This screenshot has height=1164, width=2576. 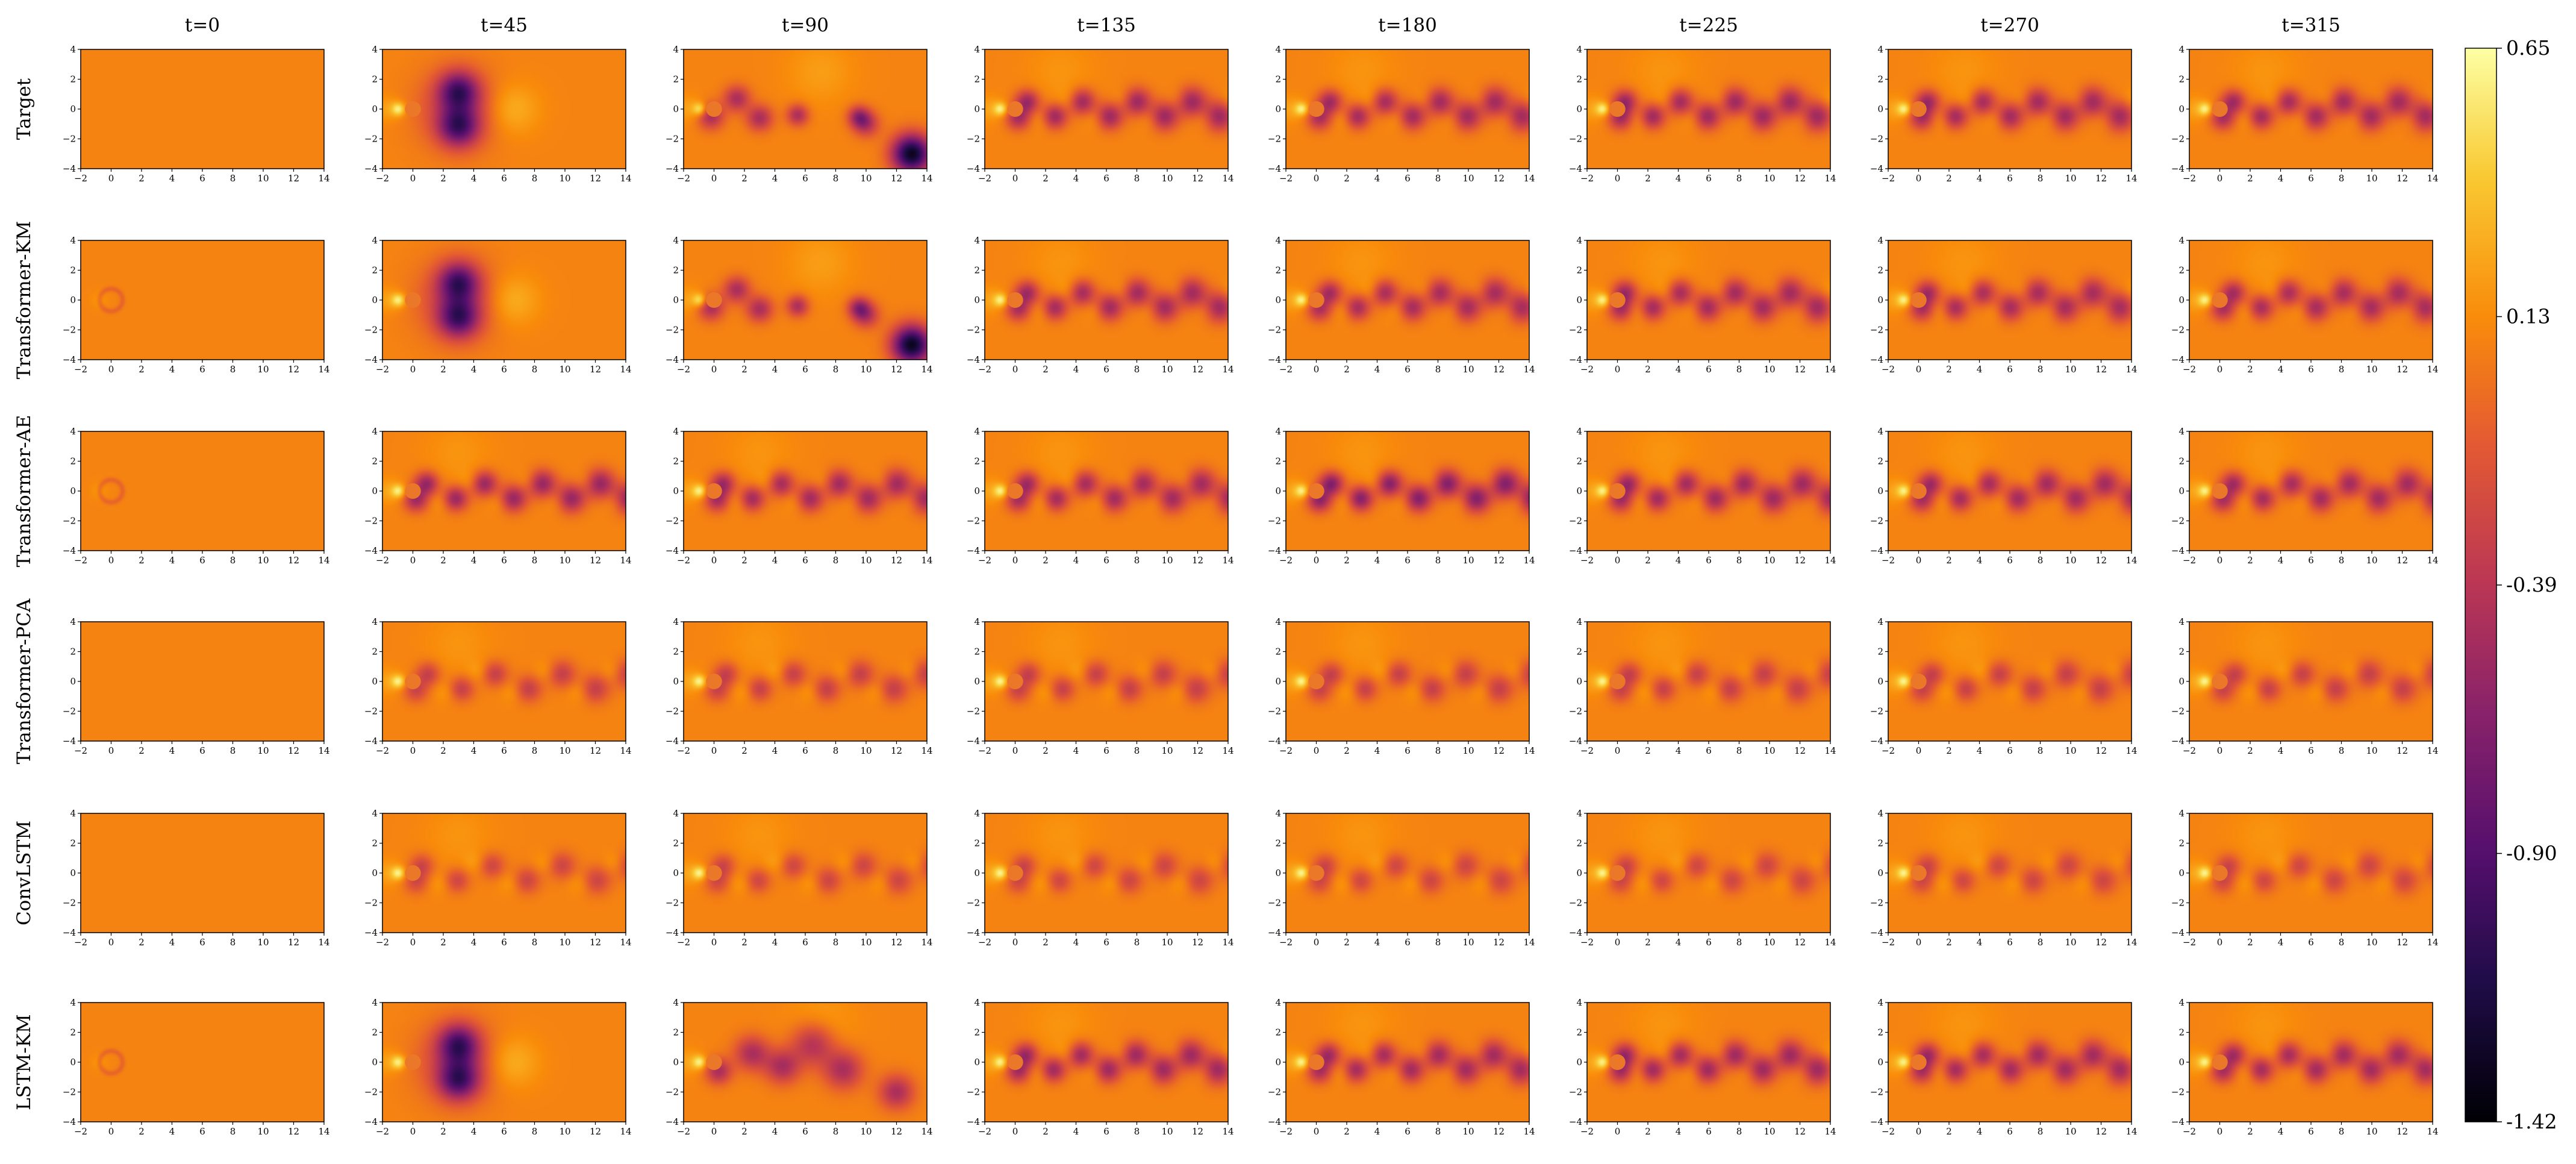 What do you see at coordinates (2009, 25) in the screenshot?
I see `column-title: t=270` at bounding box center [2009, 25].